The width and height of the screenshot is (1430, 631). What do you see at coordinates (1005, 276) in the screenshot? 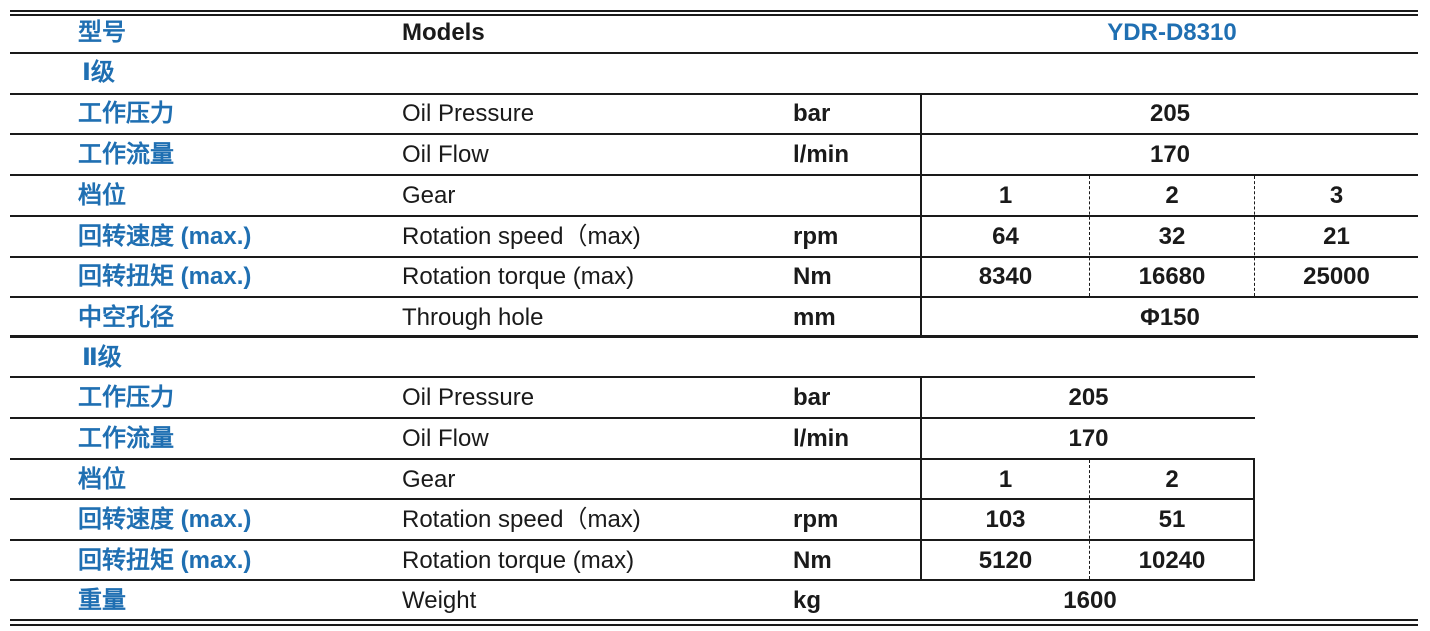
I see `l1-torque-1: 8340` at bounding box center [1005, 276].